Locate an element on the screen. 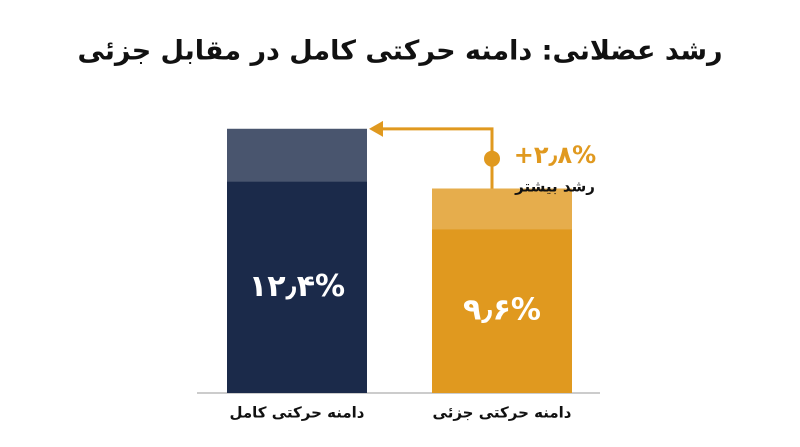 The width and height of the screenshot is (800, 447). x-tick-label: دامنه حرکتی جزئی is located at coordinates (502, 413).